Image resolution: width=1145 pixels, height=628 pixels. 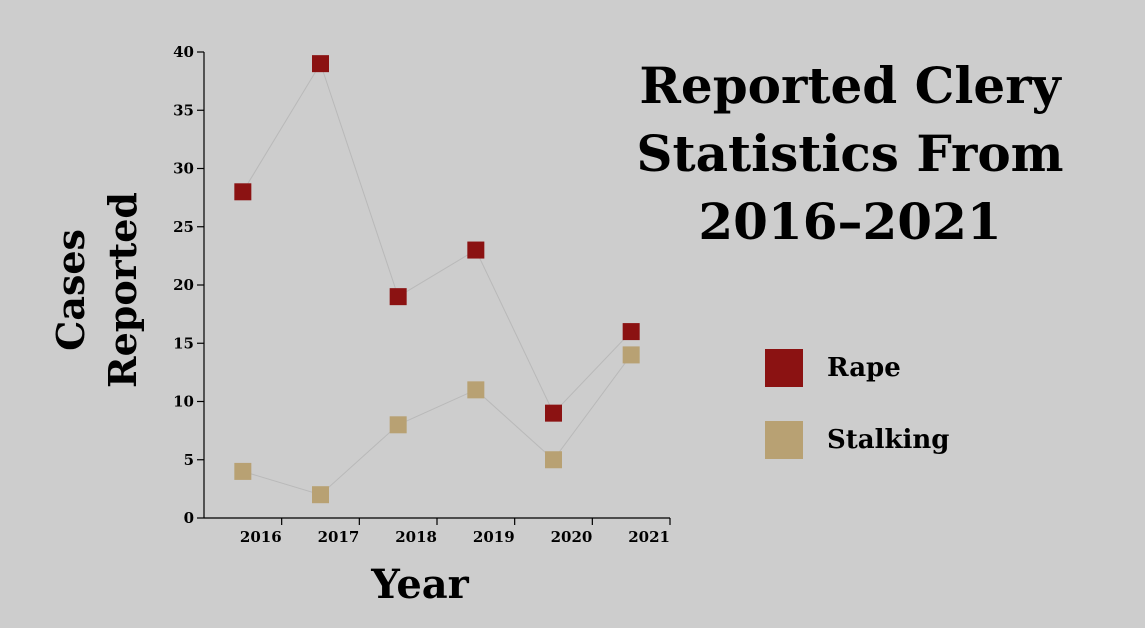 What do you see at coordinates (96, 290) in the screenshot?
I see `y-axis-title: Cases Reported` at bounding box center [96, 290].